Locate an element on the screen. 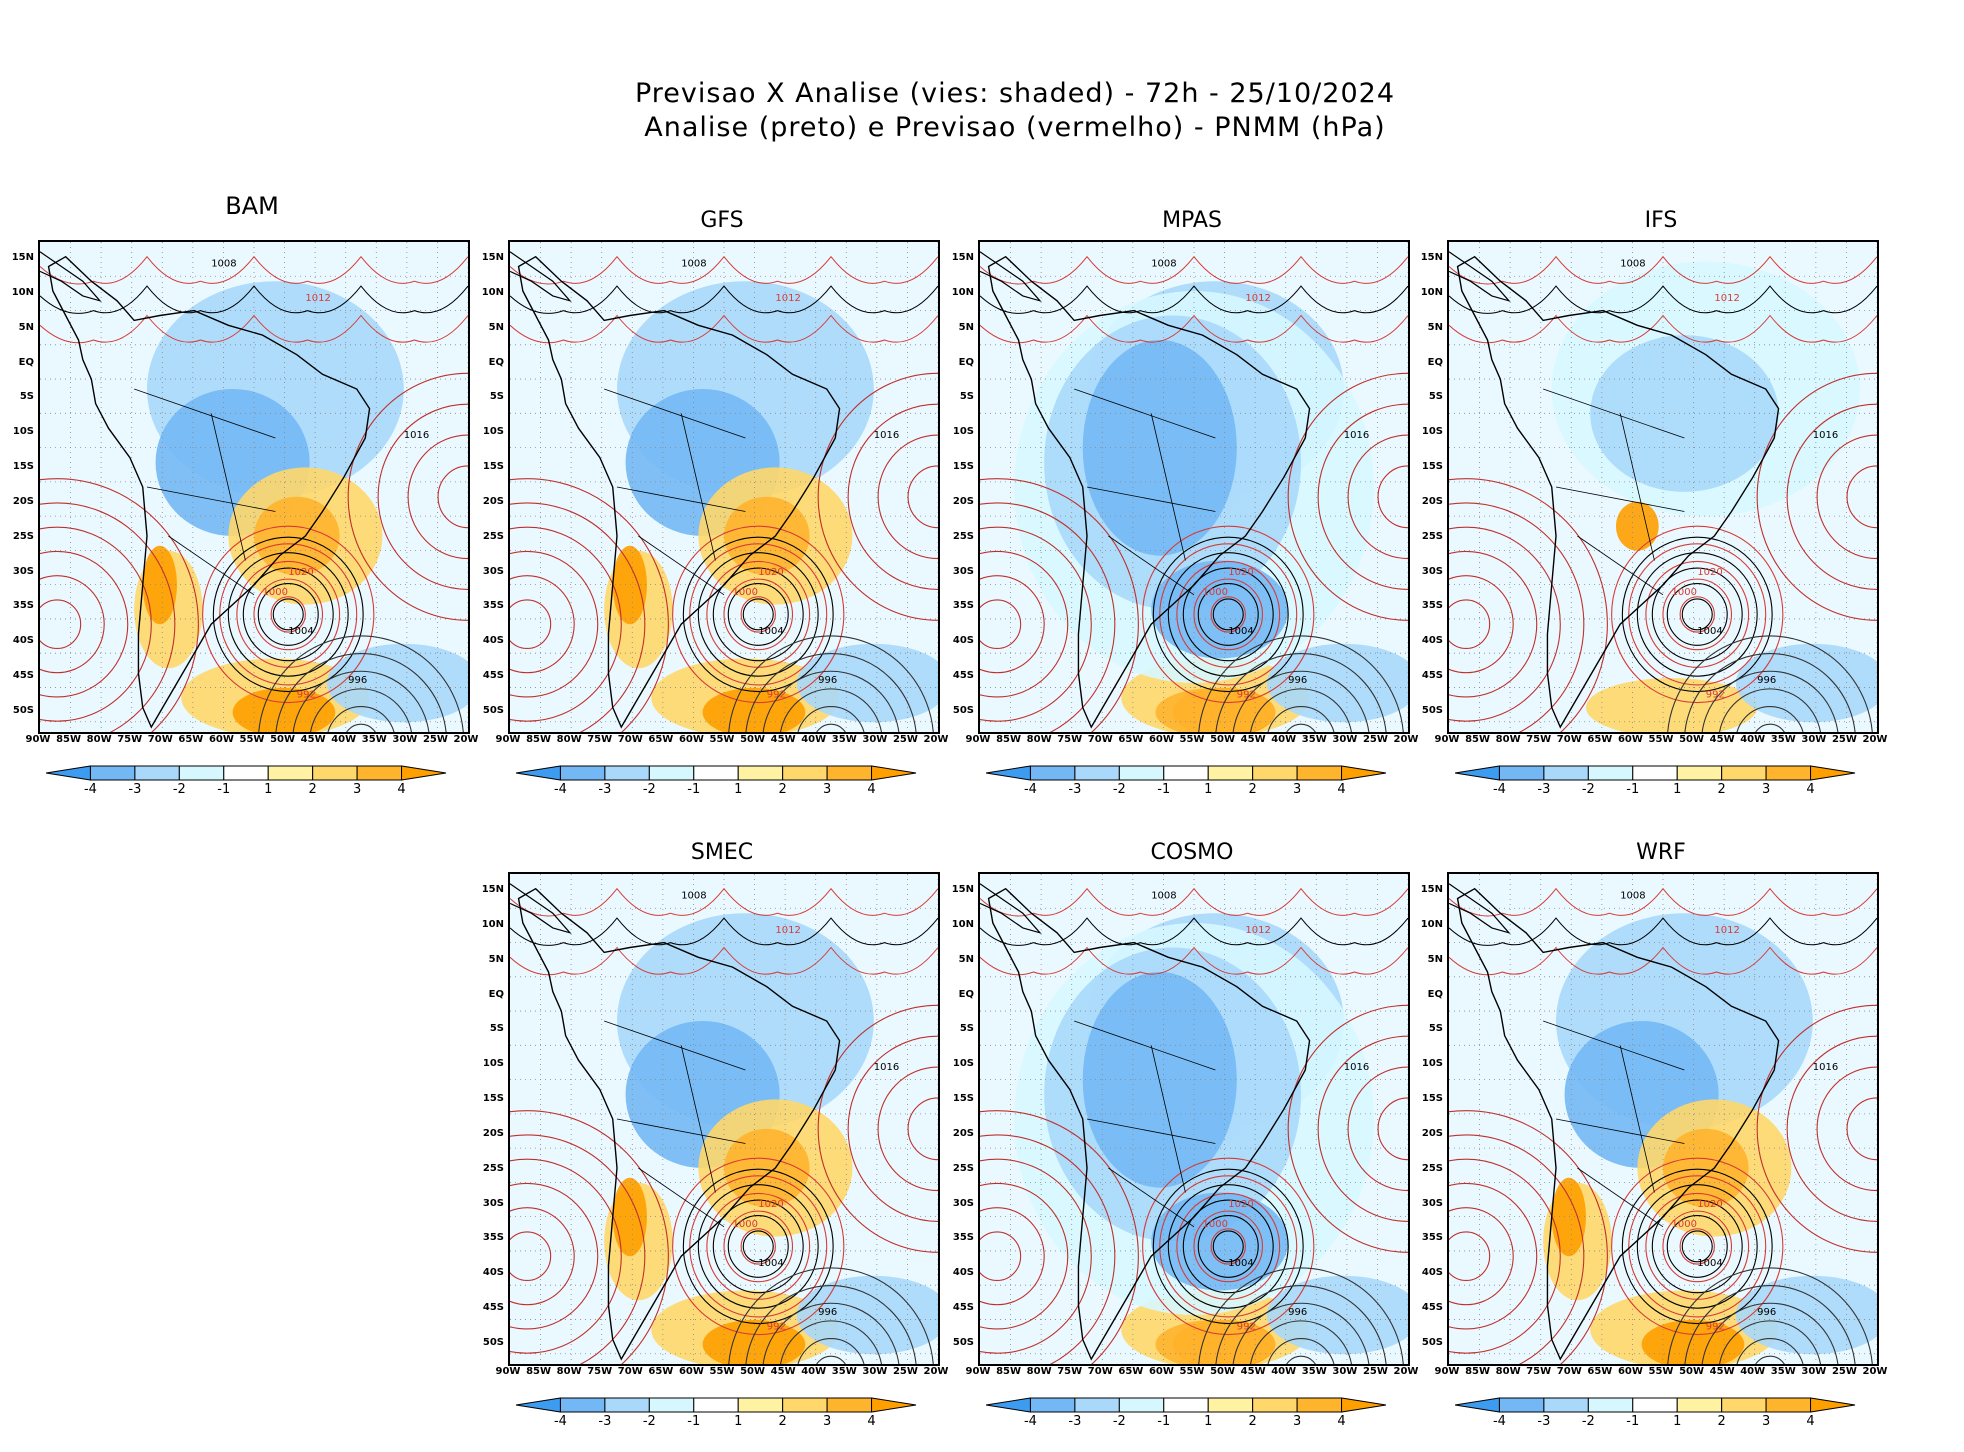 This screenshot has width=1964, height=1452. longitude-tick-label: 90W is located at coordinates (508, 1371).